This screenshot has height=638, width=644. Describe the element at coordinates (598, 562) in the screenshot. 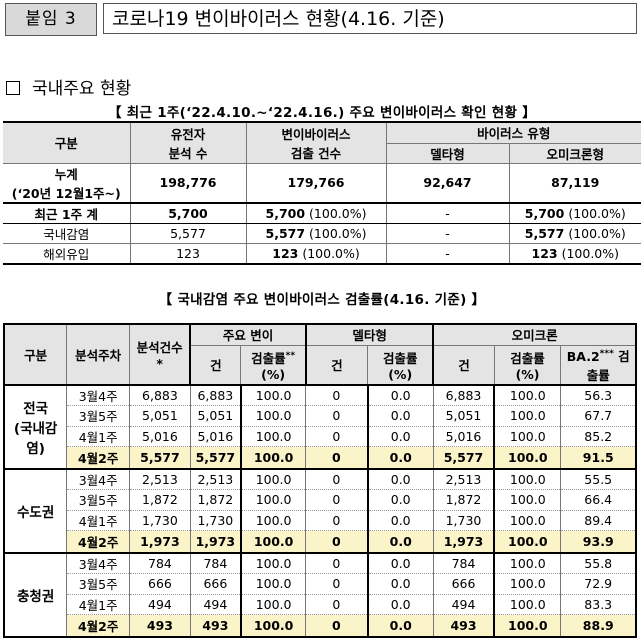

I see `table-cell: 55.8` at that location.